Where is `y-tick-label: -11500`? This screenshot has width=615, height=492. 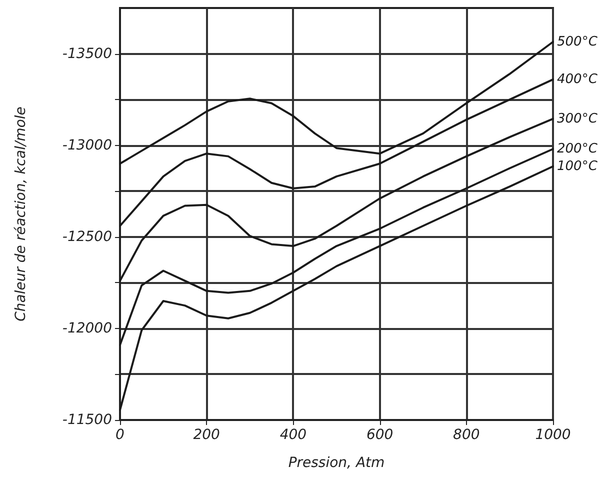 y-tick-label: -11500 is located at coordinates (87, 420).